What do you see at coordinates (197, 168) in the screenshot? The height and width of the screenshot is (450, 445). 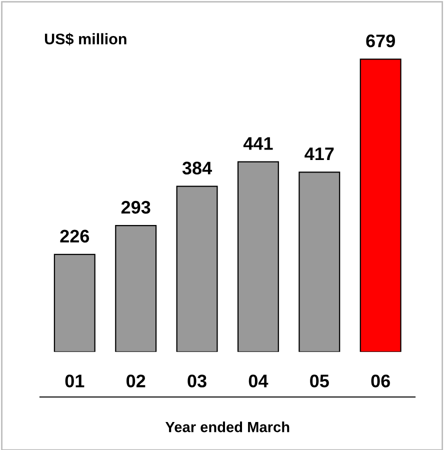 I see `data-label: 384` at bounding box center [197, 168].